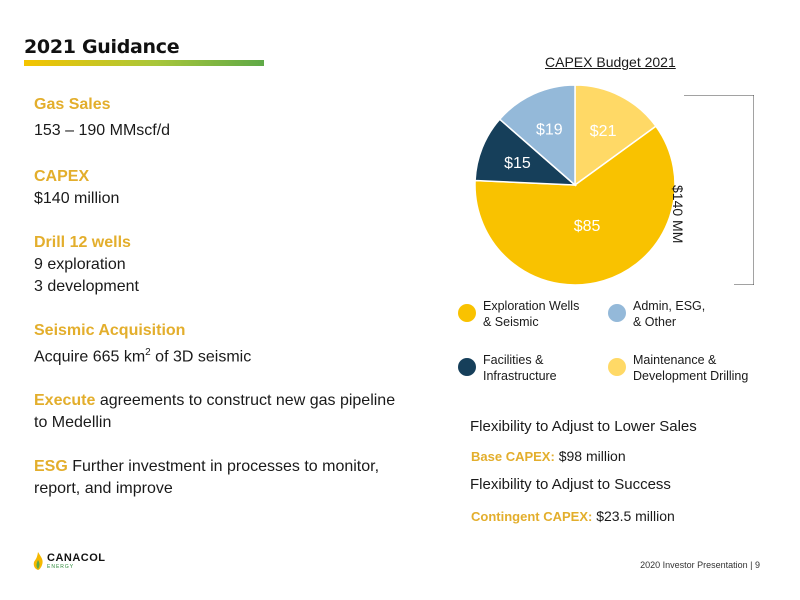 Image resolution: width=800 pixels, height=600 pixels. What do you see at coordinates (148, 352) in the screenshot?
I see `seismic-value-sup: 2` at bounding box center [148, 352].